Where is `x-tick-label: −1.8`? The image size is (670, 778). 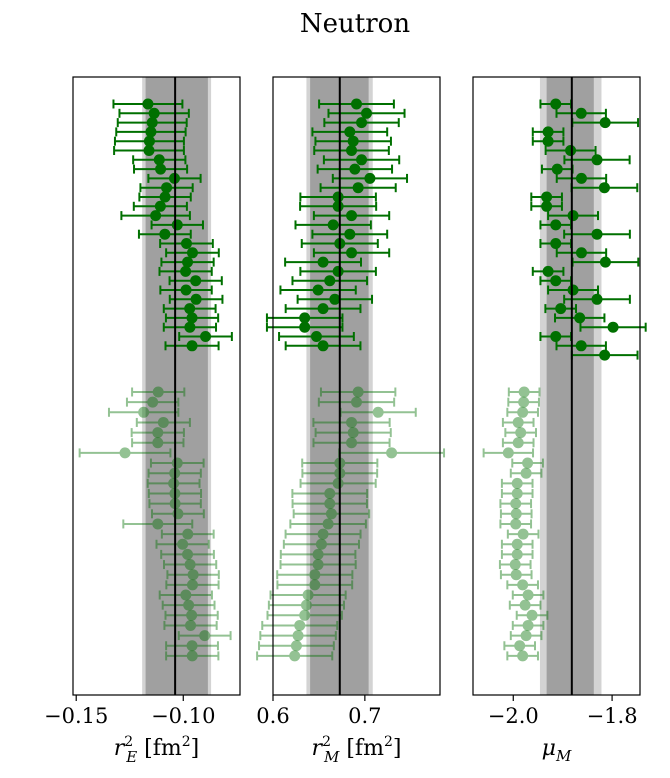
x-tick-label: −1.8 is located at coordinates (612, 716).